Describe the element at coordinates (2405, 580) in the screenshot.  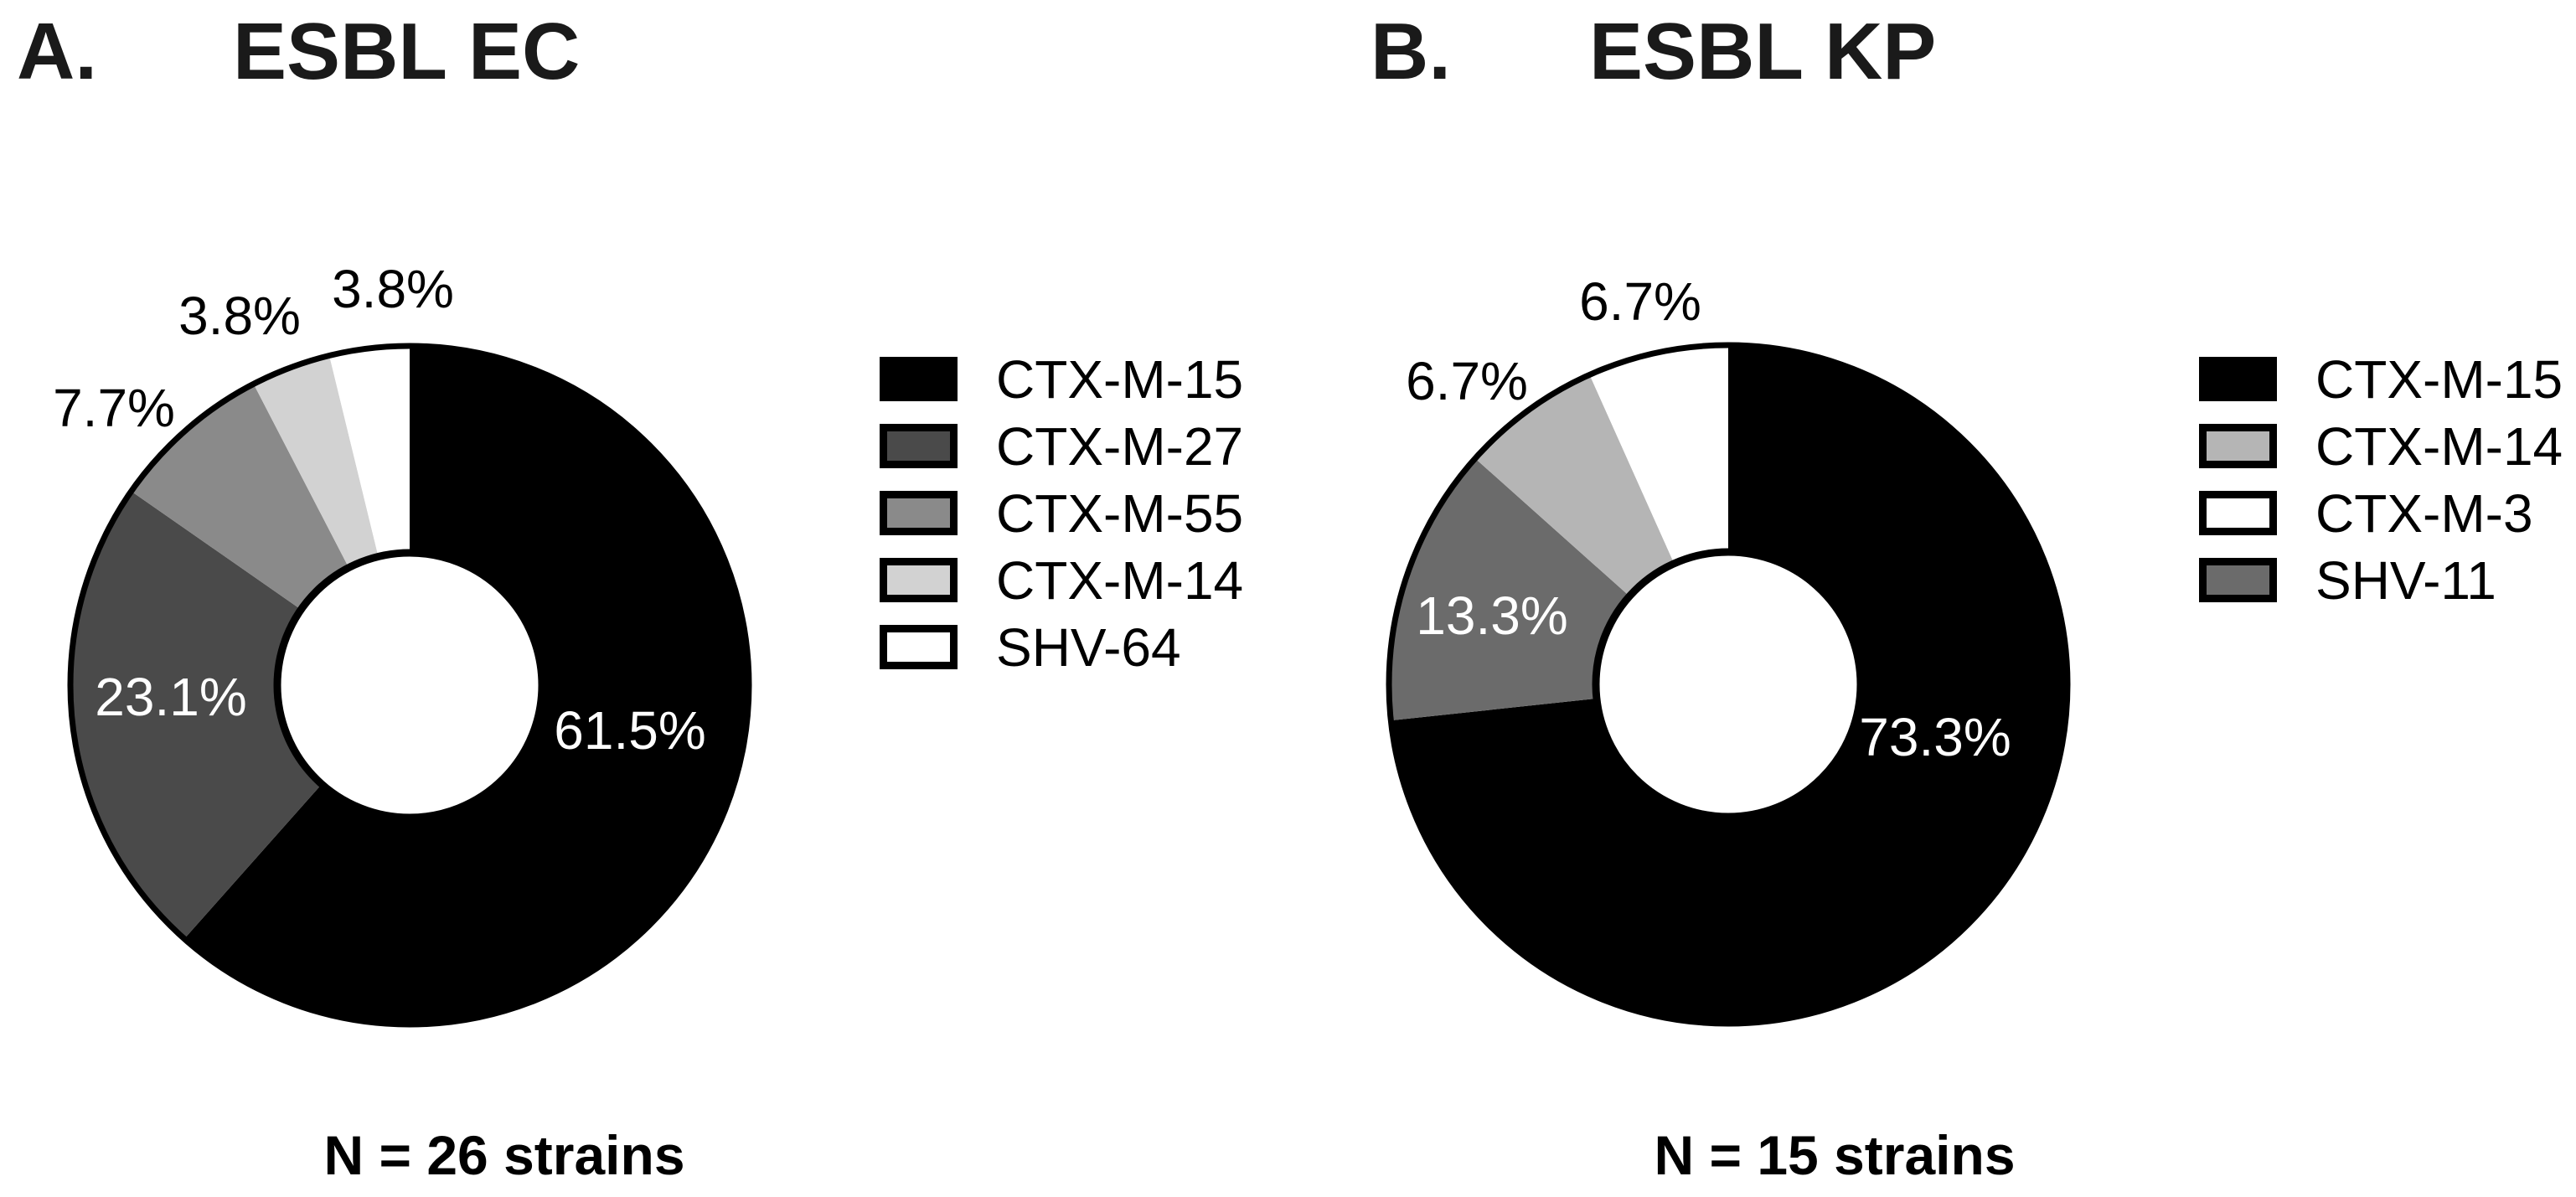
I see `legend-label: SHV-11` at that location.